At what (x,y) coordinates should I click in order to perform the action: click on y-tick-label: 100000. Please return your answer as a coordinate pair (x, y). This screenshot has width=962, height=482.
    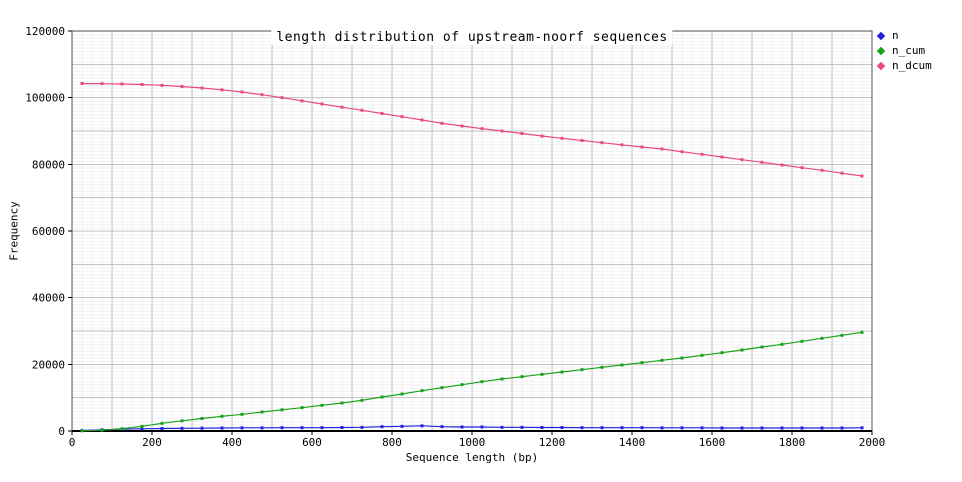
    Looking at the image, I should click on (45, 98).